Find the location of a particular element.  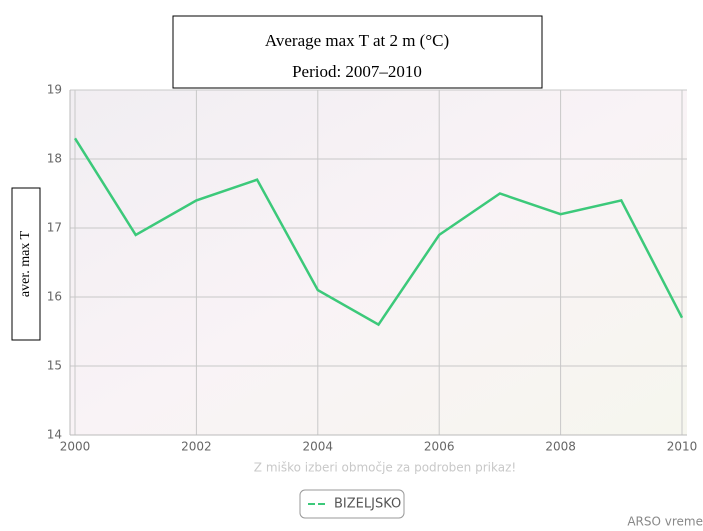

y-tick-label: 14 is located at coordinates (54, 435).